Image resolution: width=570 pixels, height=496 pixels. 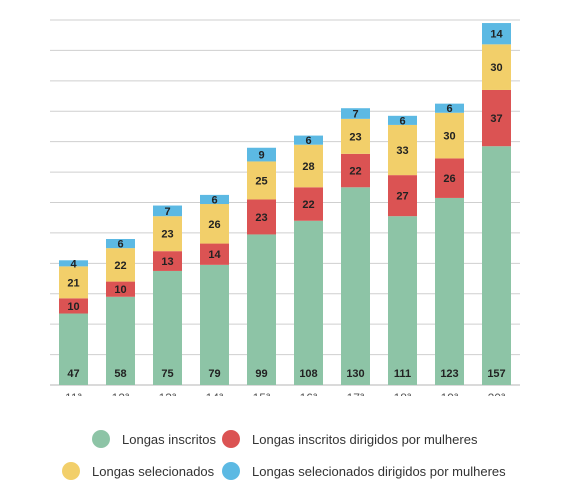 I want to click on data-label-1-3: 14, so click(x=214, y=255).